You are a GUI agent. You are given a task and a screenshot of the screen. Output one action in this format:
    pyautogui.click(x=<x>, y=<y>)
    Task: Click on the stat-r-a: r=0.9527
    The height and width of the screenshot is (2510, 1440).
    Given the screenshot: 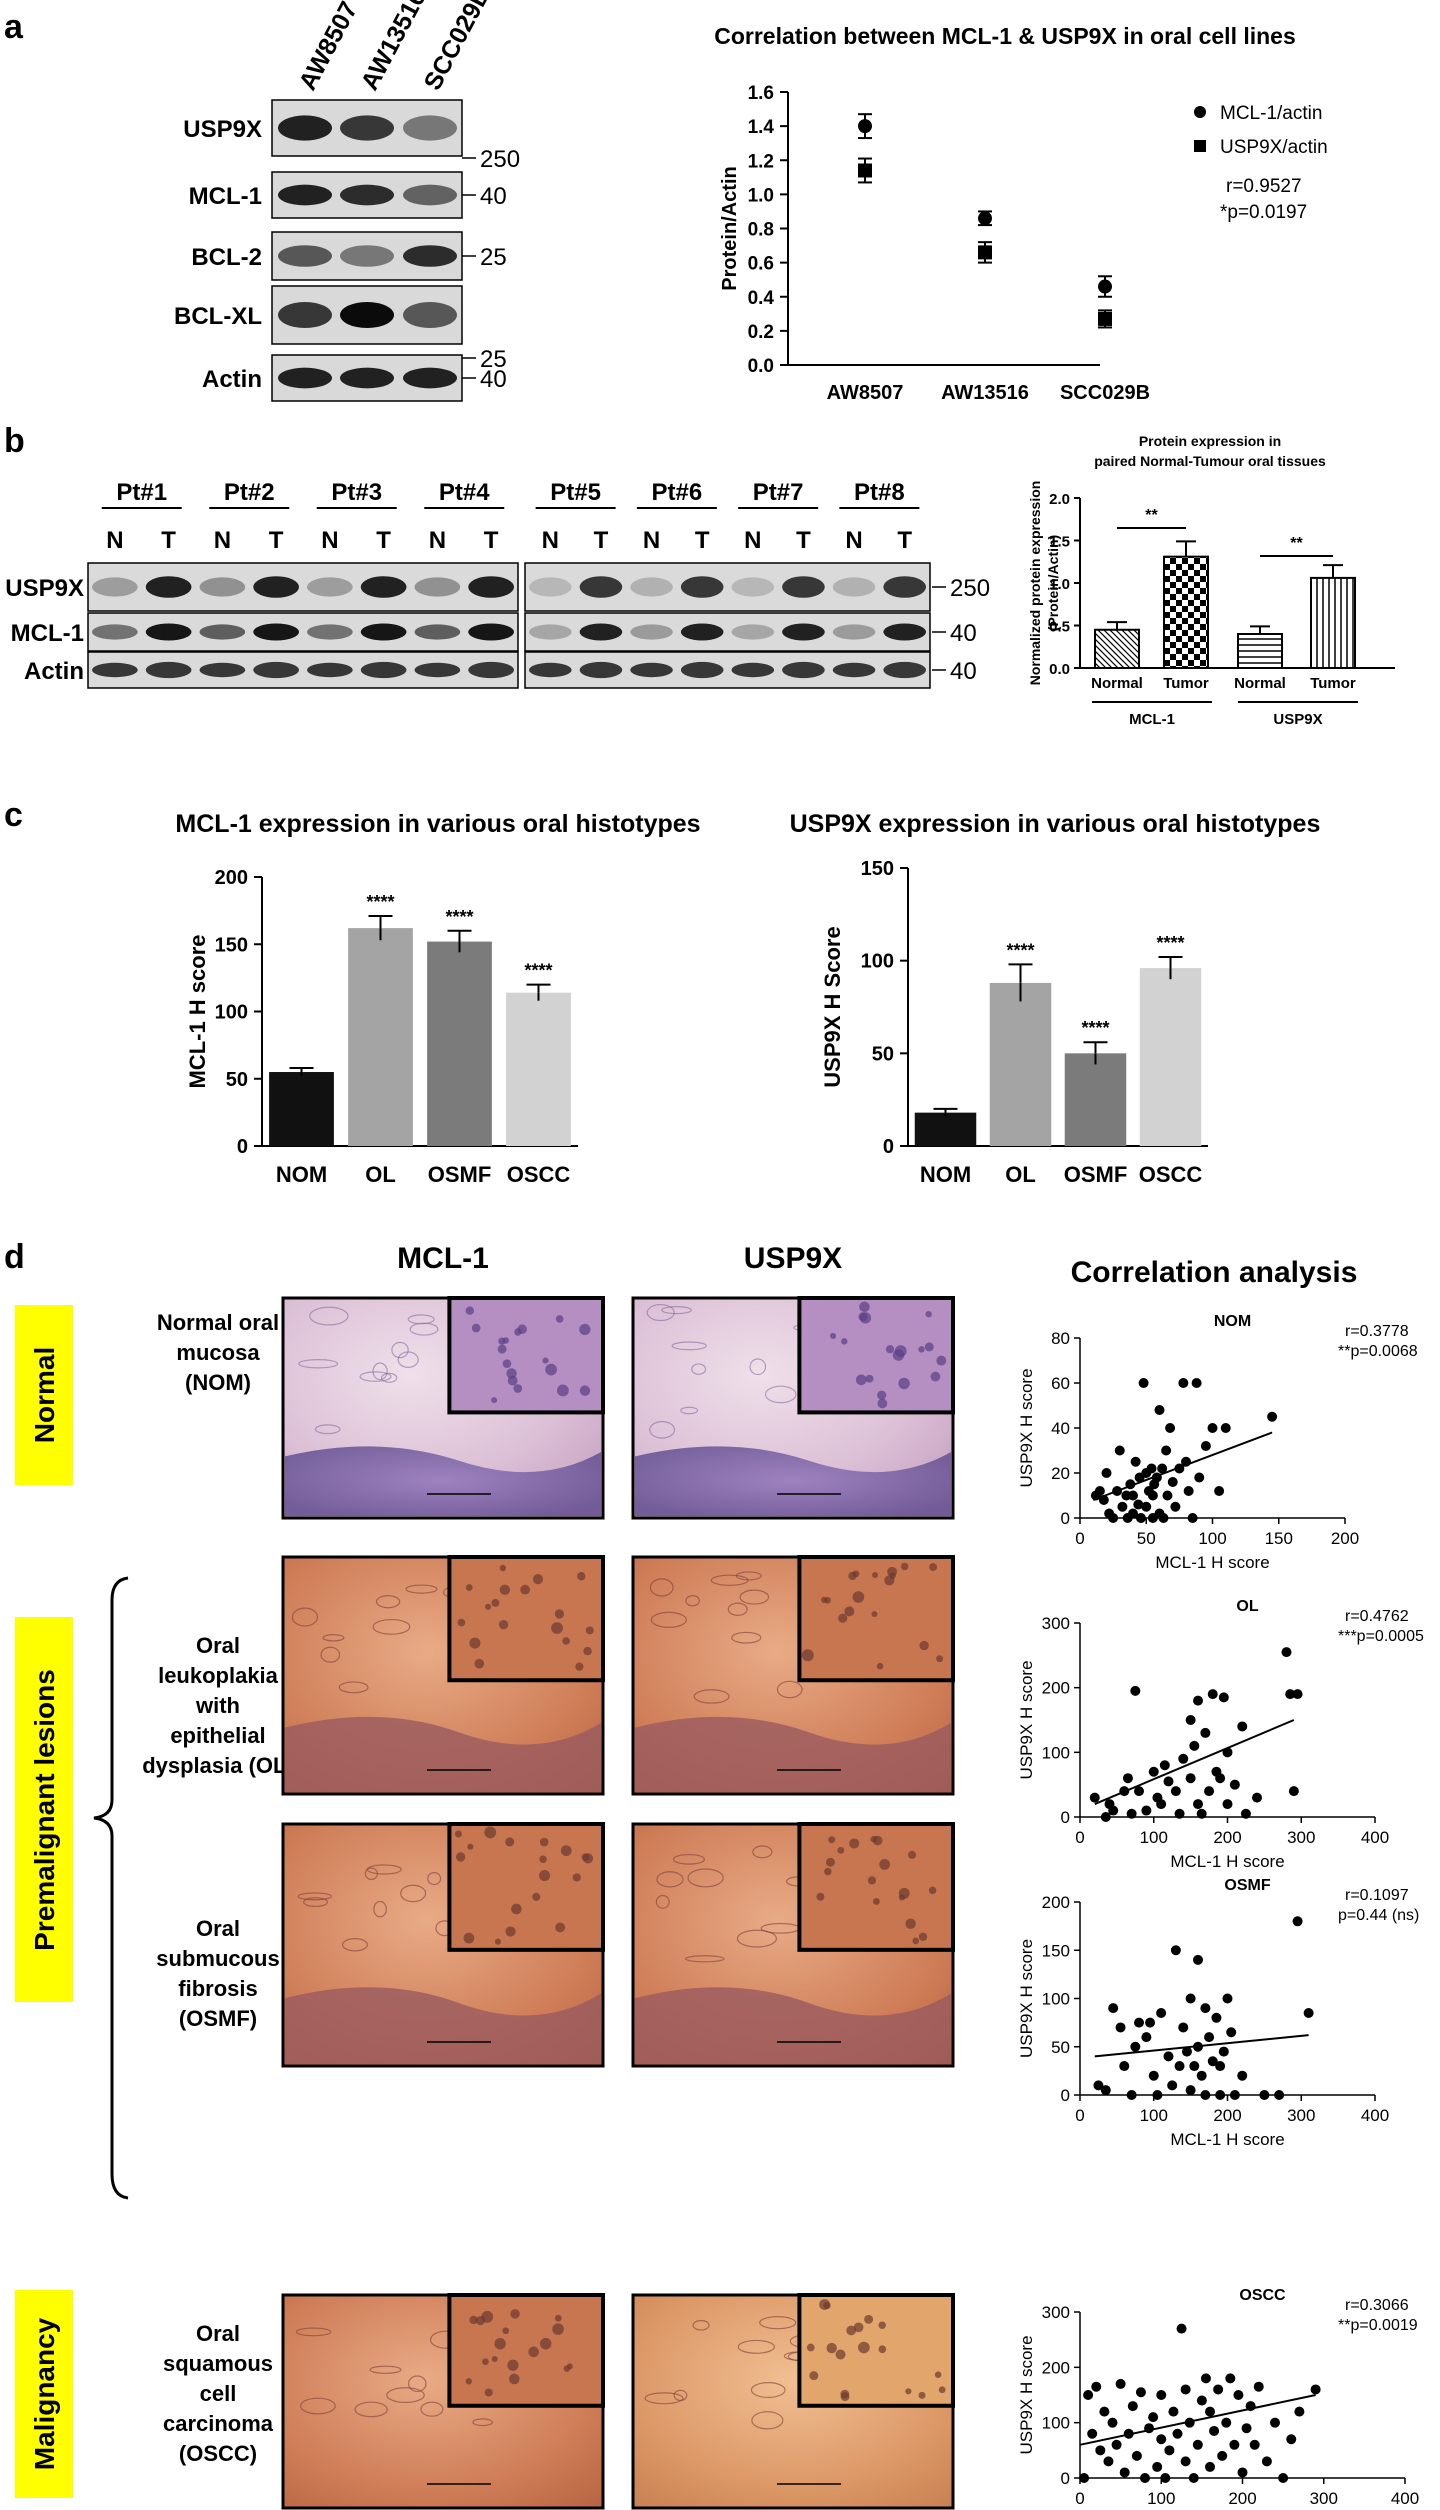 What is the action you would take?
    pyautogui.click(x=1264, y=186)
    